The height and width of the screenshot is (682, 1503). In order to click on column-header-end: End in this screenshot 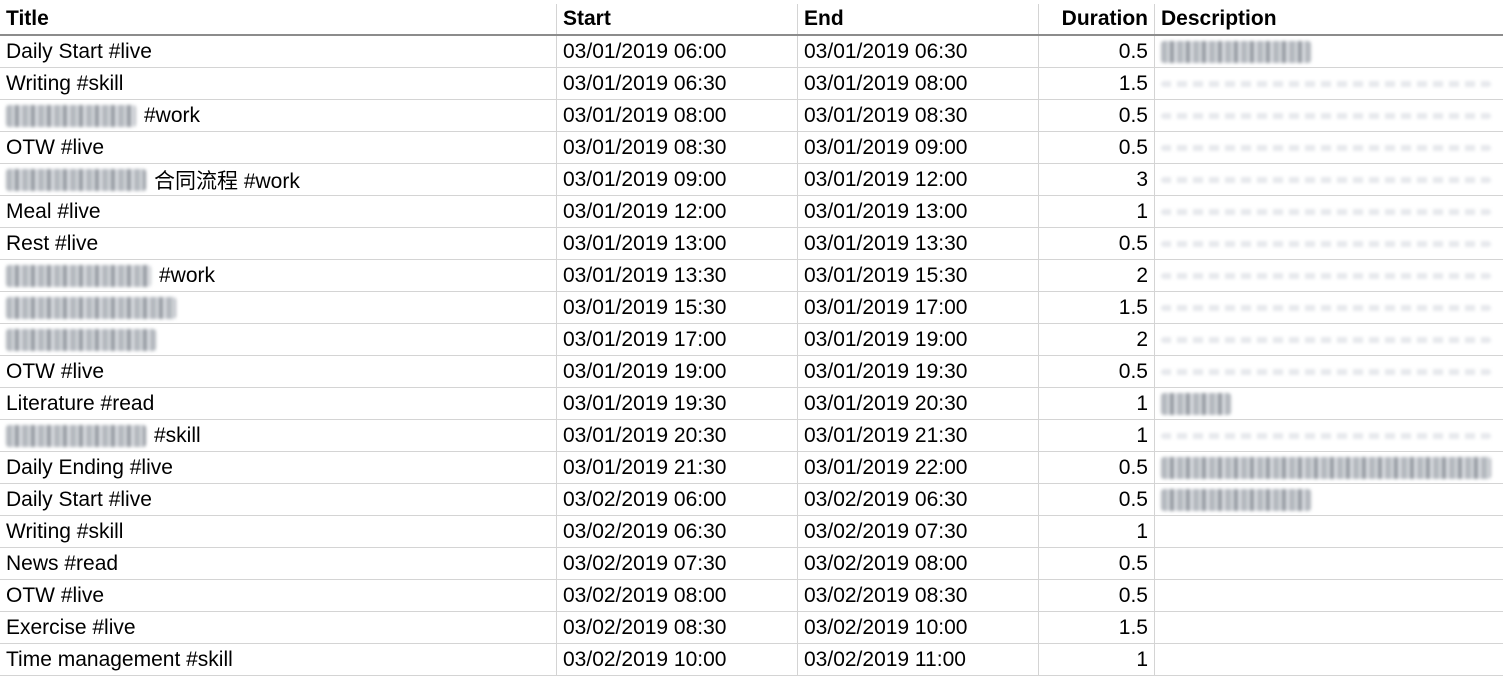, I will do `click(918, 19)`.